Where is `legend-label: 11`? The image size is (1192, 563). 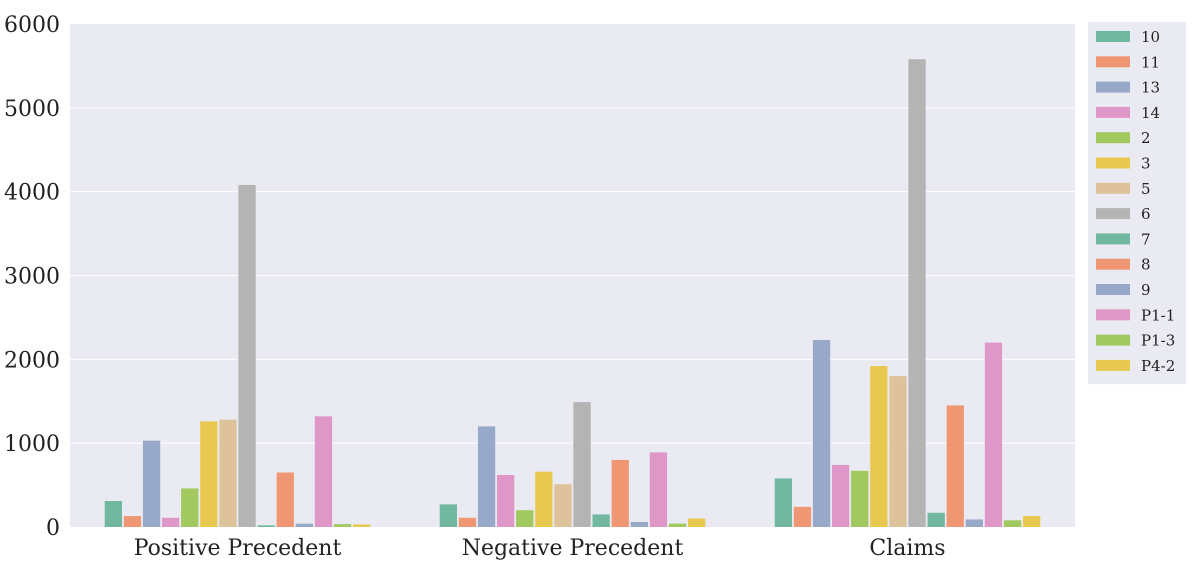 legend-label: 11 is located at coordinates (1150, 62).